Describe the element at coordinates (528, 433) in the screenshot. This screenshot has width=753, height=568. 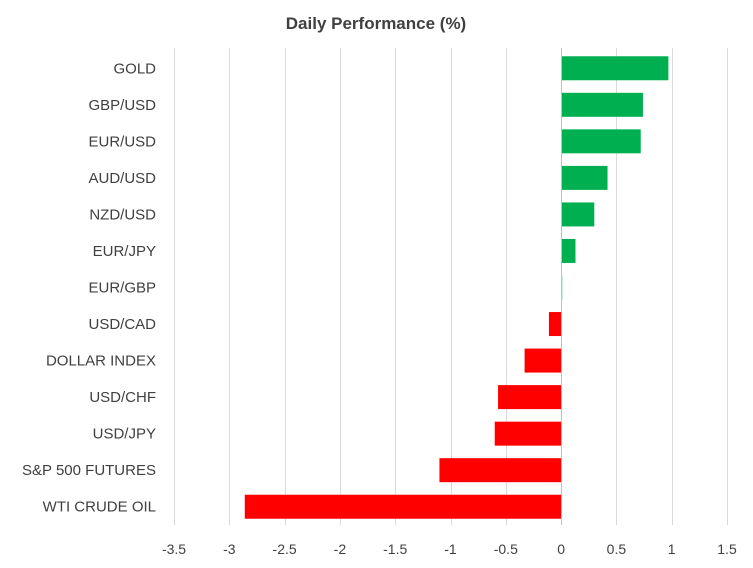
I see `bar-usd-jpy` at that location.